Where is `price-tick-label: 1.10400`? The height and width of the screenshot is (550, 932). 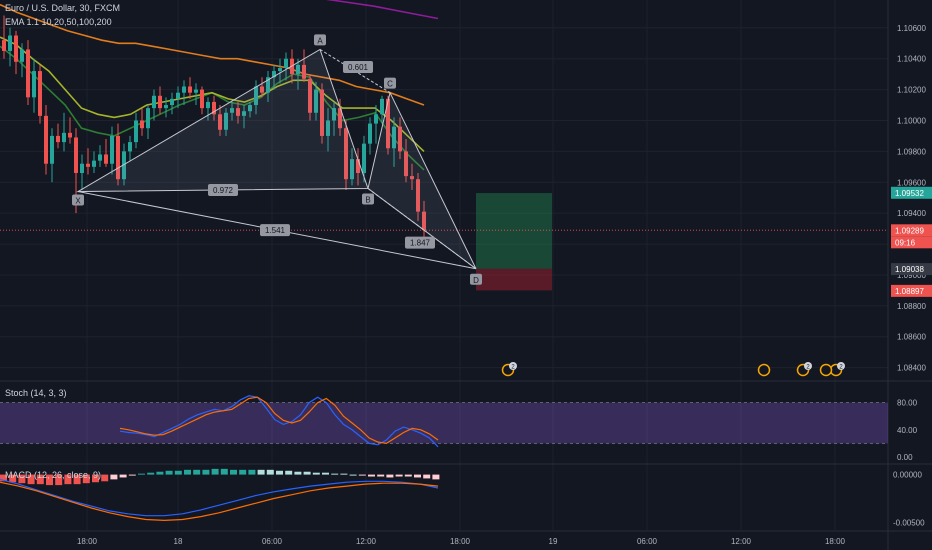
price-tick-label: 1.10400 is located at coordinates (911, 59).